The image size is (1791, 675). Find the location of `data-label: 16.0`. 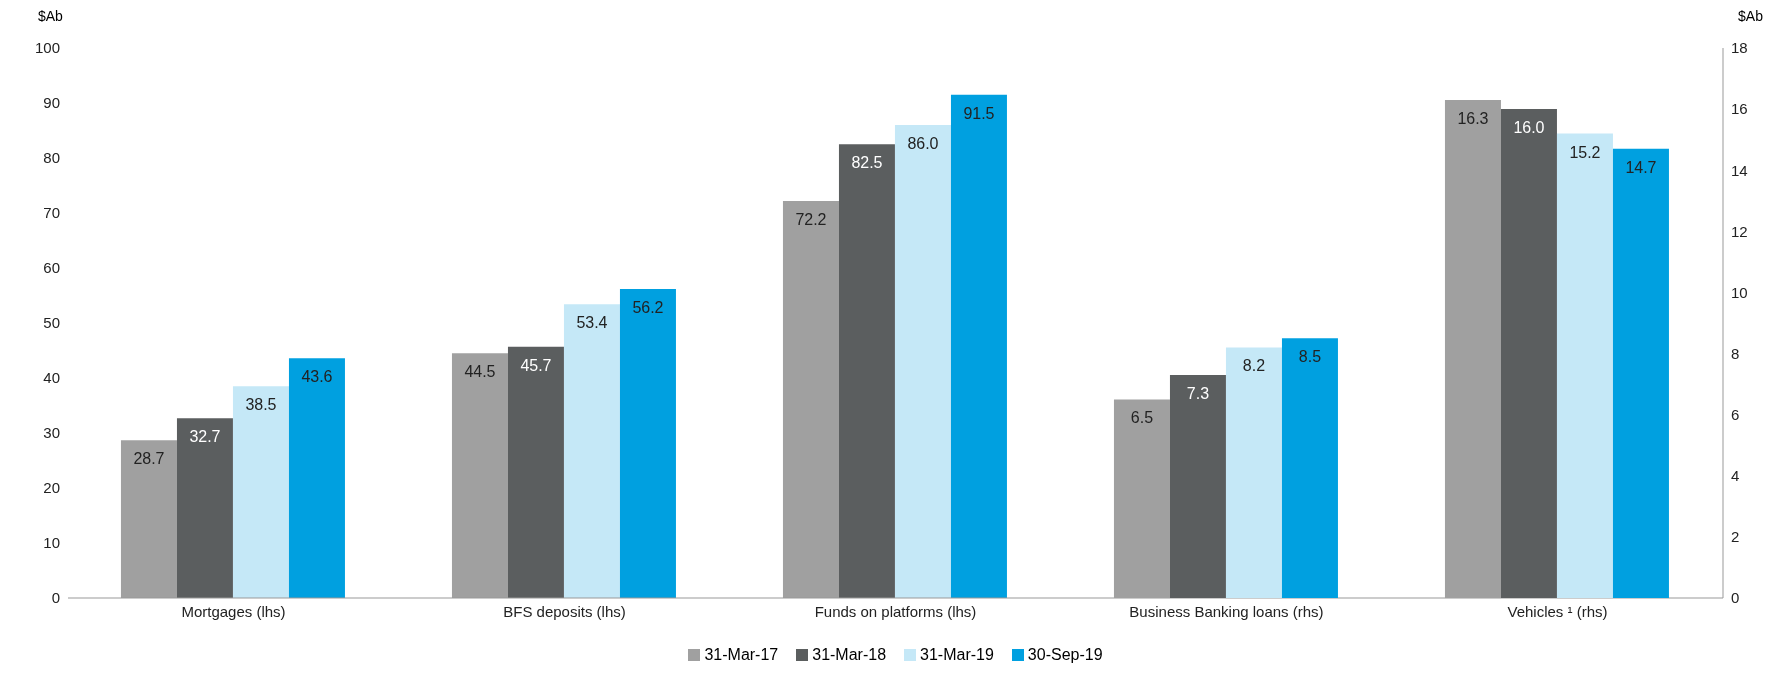

data-label: 16.0 is located at coordinates (1529, 128).